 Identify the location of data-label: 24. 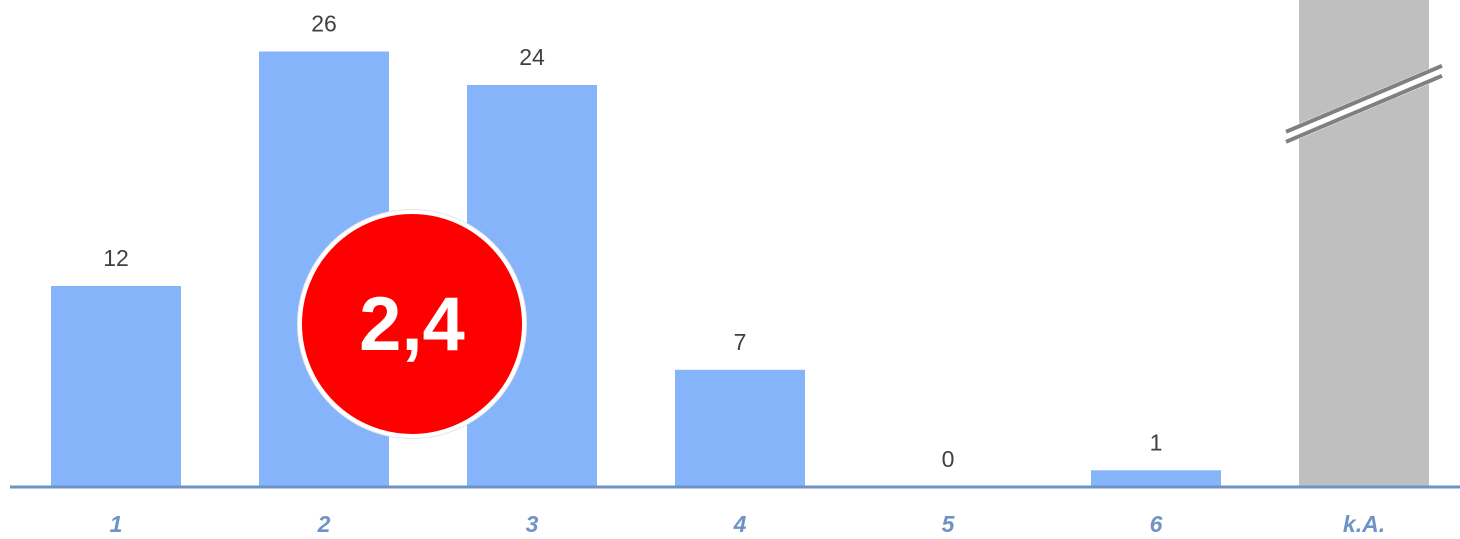
(532, 57).